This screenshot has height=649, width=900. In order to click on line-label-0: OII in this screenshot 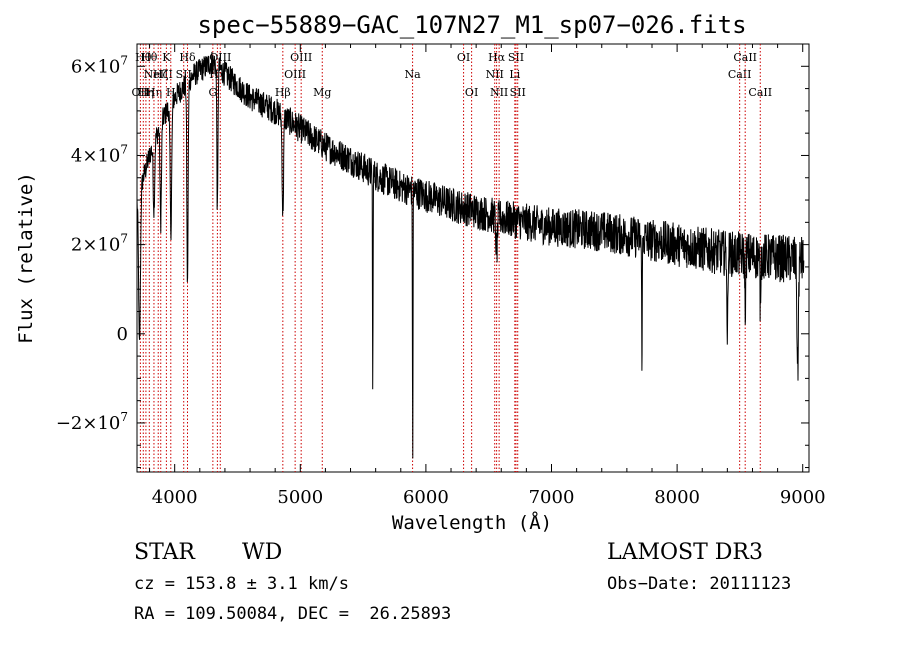, I will do `click(141, 92)`.